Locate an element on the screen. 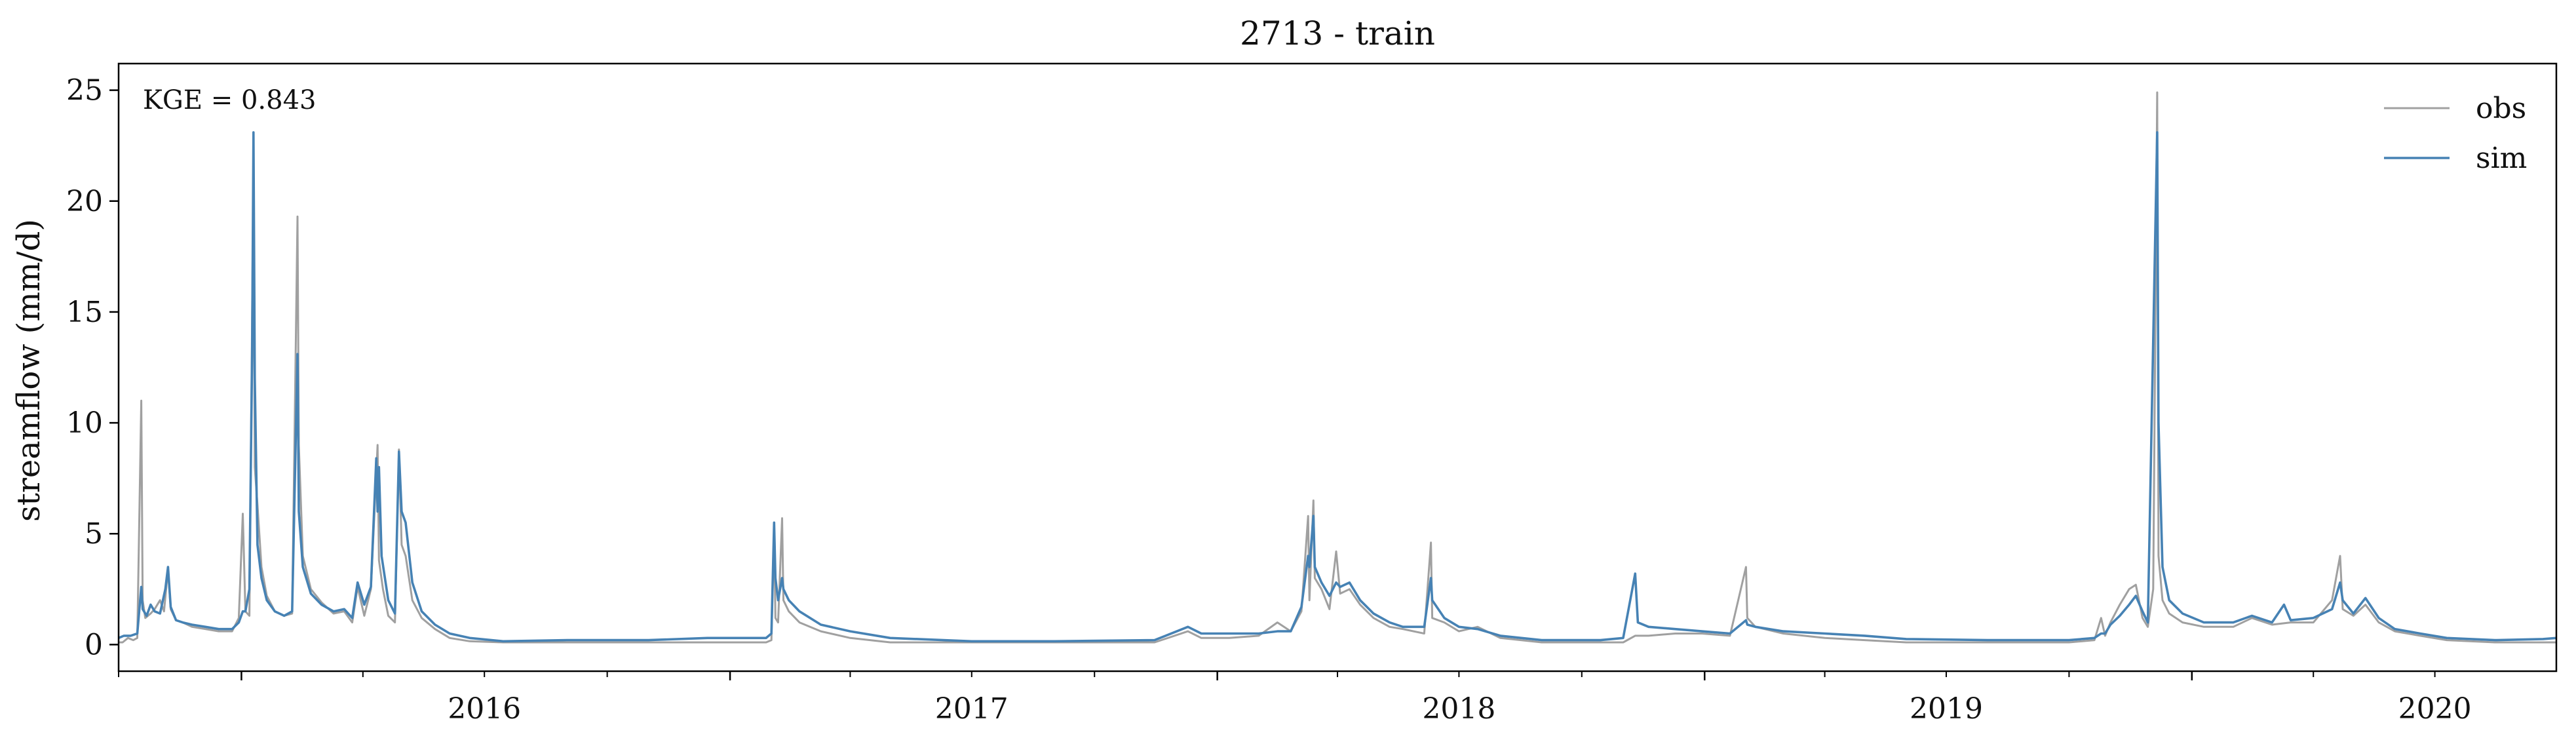  y-tick-label-20: 20 is located at coordinates (84, 201).